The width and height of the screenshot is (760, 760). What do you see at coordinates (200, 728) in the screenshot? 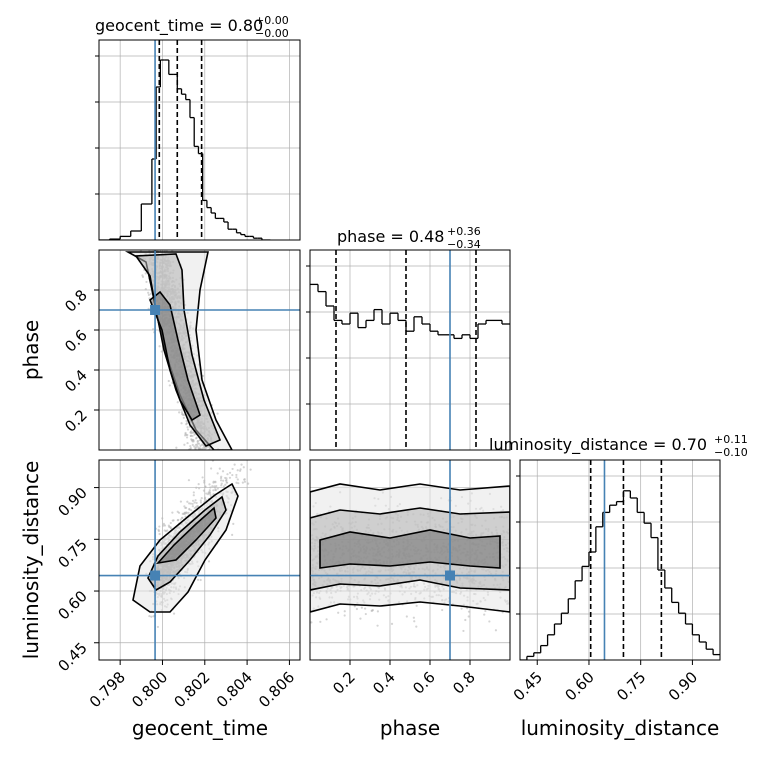
I see `xlabel-geocent-time: geocent_time` at bounding box center [200, 728].